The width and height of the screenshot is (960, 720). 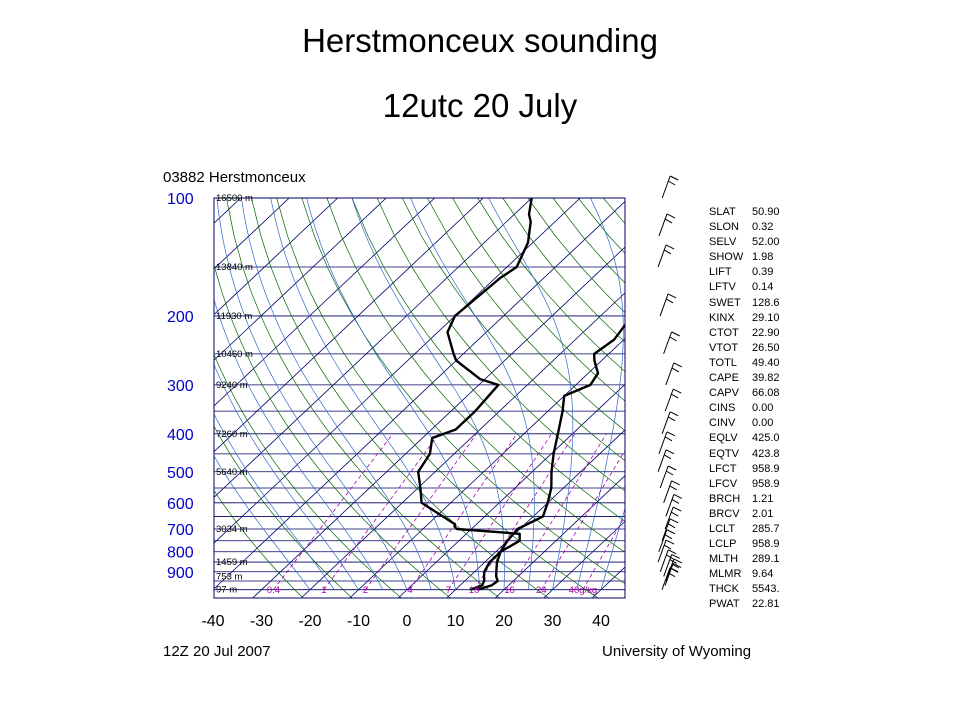 What do you see at coordinates (744, 333) in the screenshot?
I see `index-row: CTOT 22.90` at bounding box center [744, 333].